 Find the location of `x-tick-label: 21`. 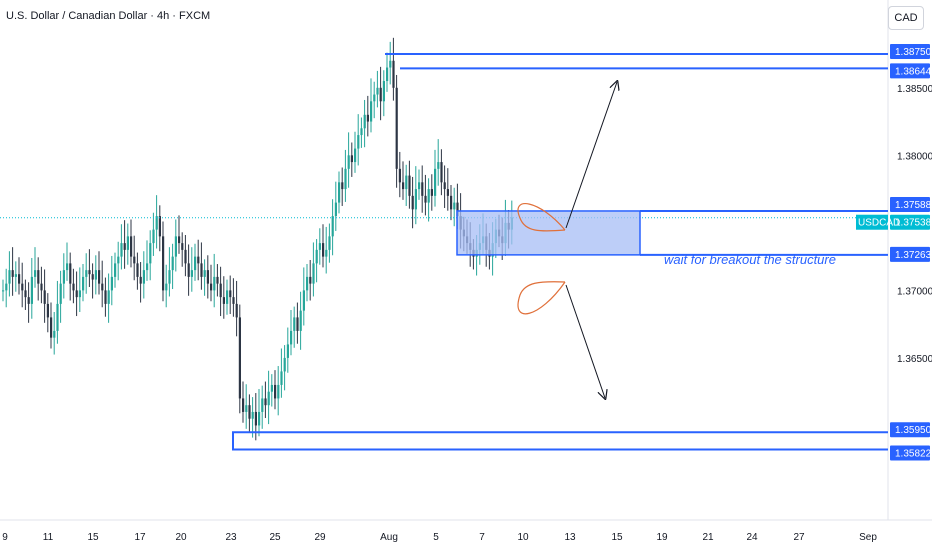

x-tick-label: 21 is located at coordinates (708, 537).